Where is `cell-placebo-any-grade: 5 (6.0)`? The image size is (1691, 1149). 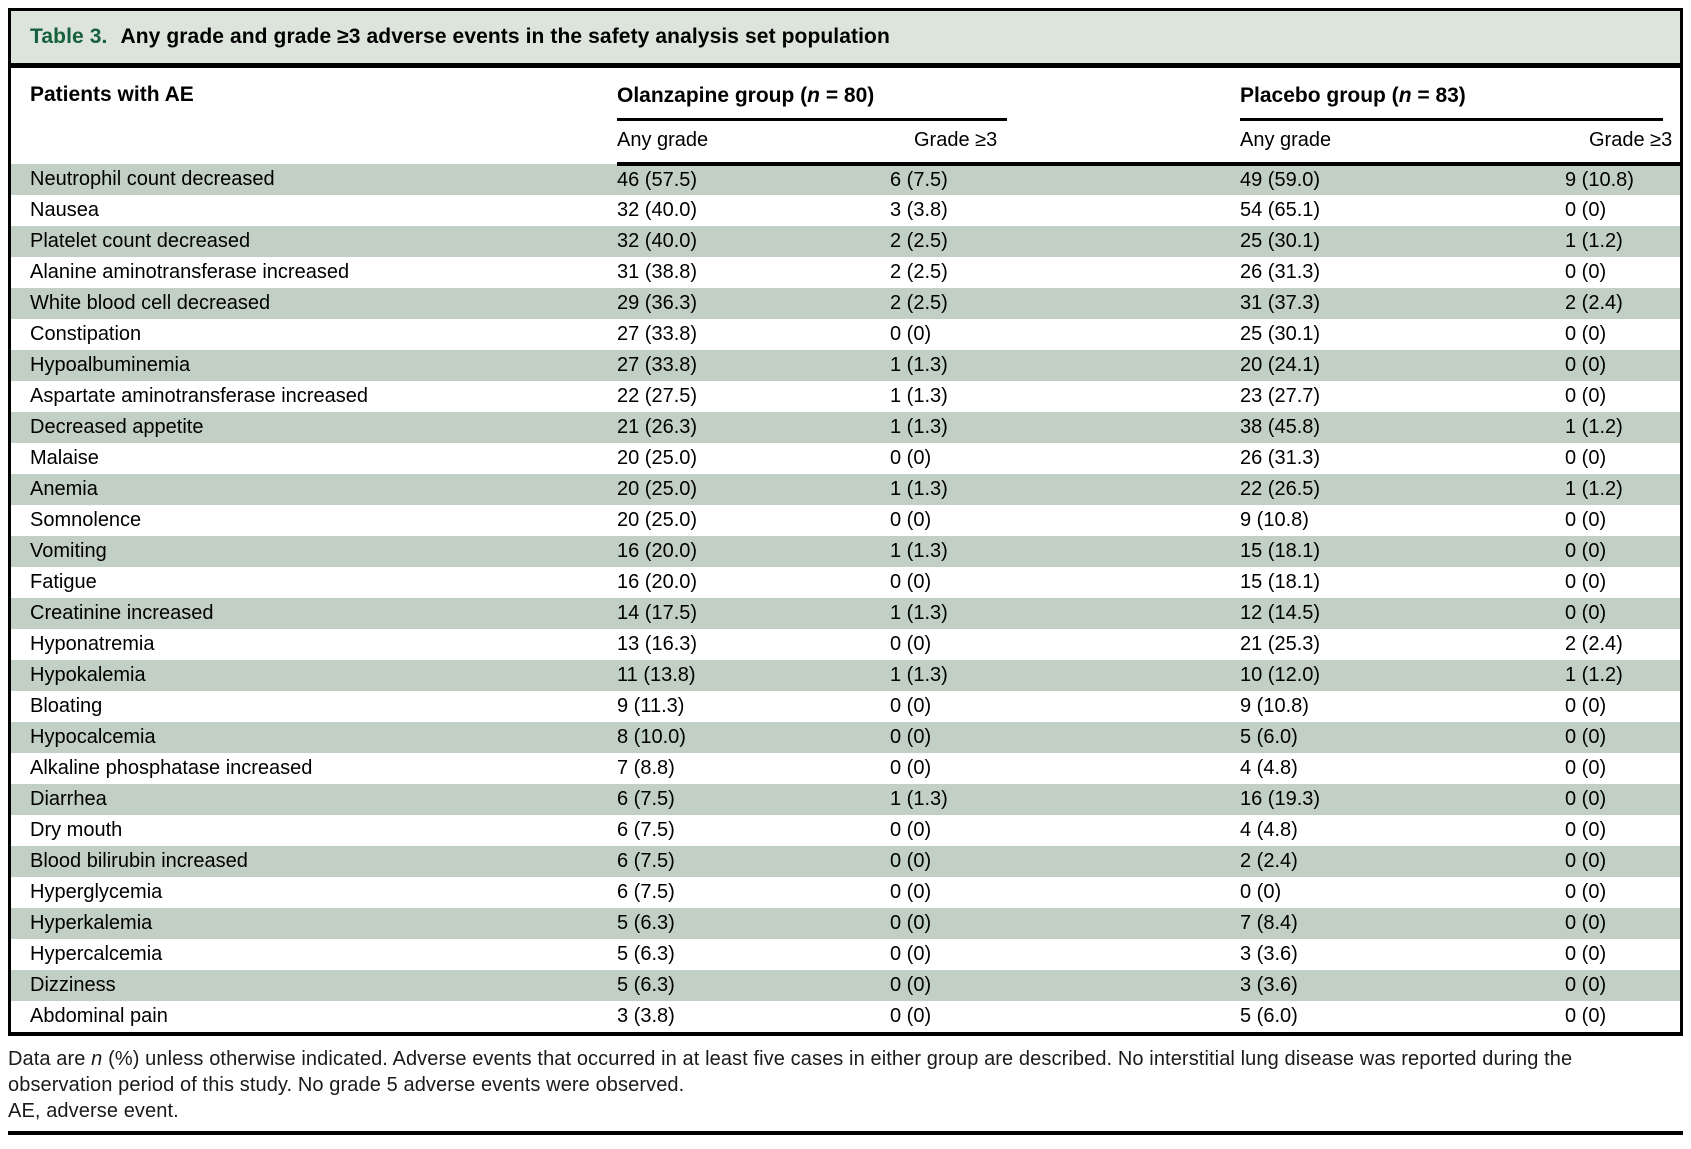
cell-placebo-any-grade: 5 (6.0) is located at coordinates (1269, 1016).